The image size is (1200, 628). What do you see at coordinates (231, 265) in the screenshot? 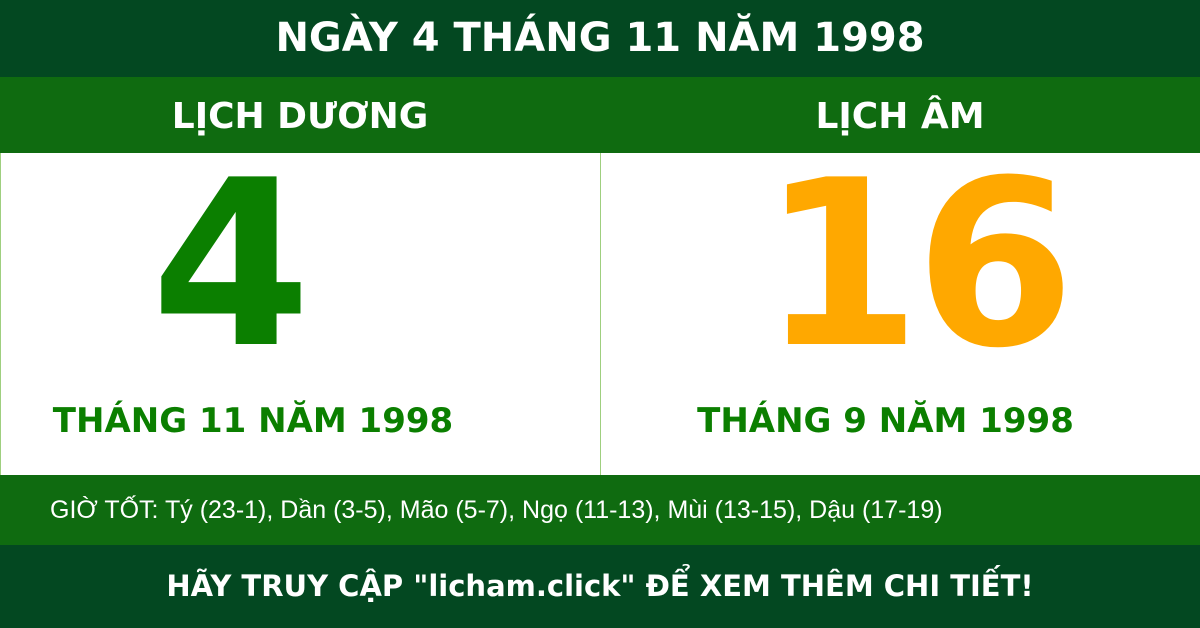
I see `solar-day: 4` at bounding box center [231, 265].